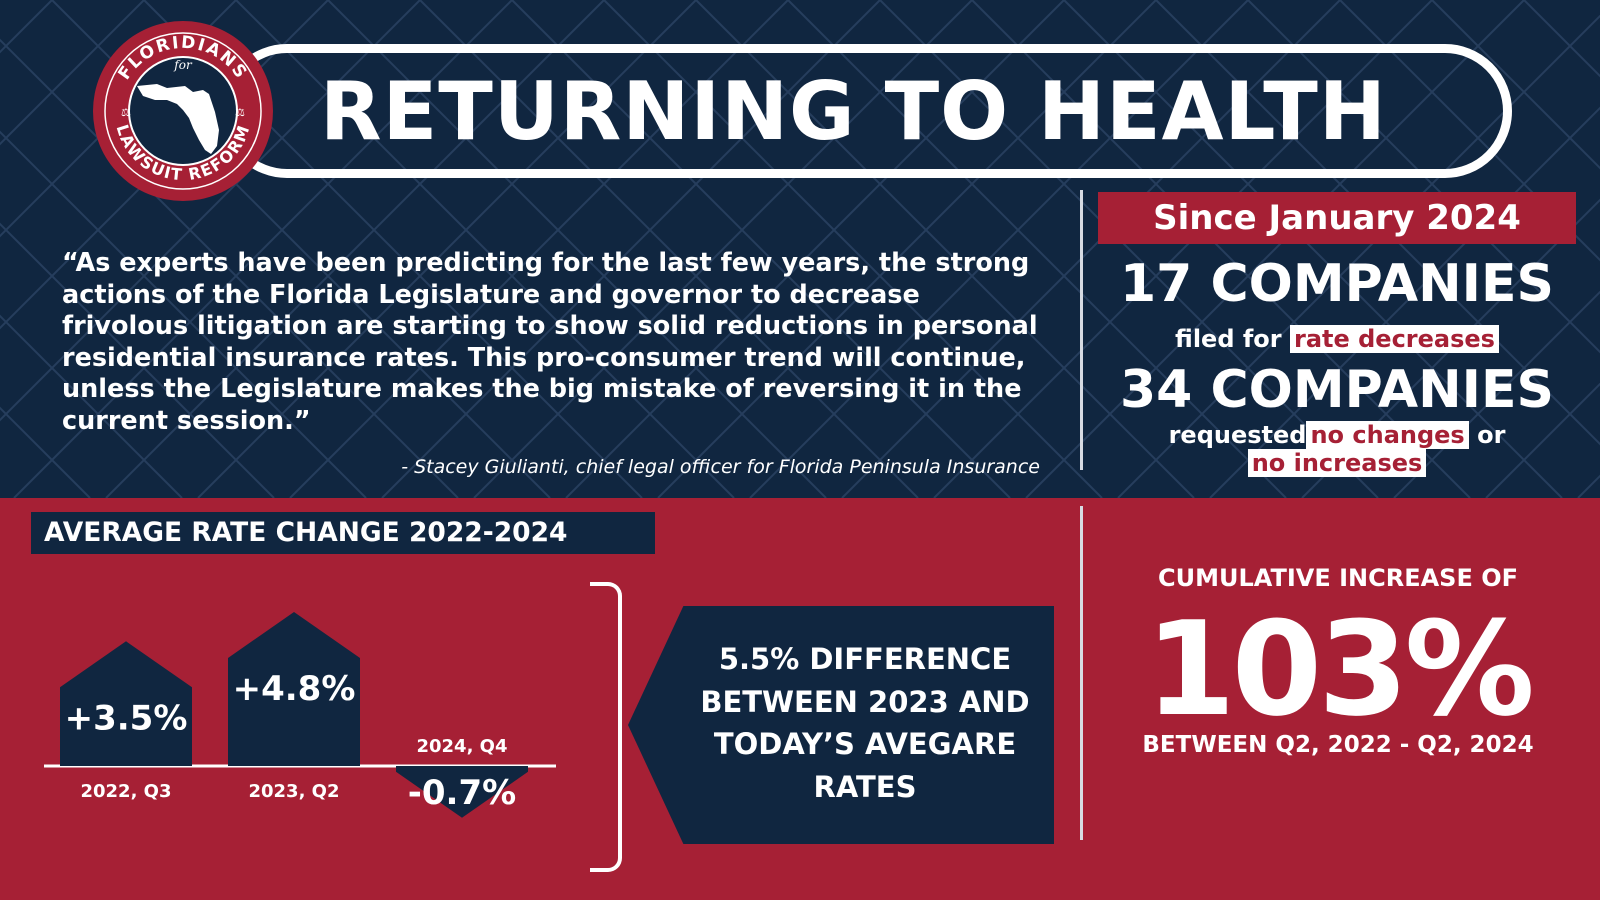  I want to click on no-changes-highlight: no changes, so click(1387, 435).